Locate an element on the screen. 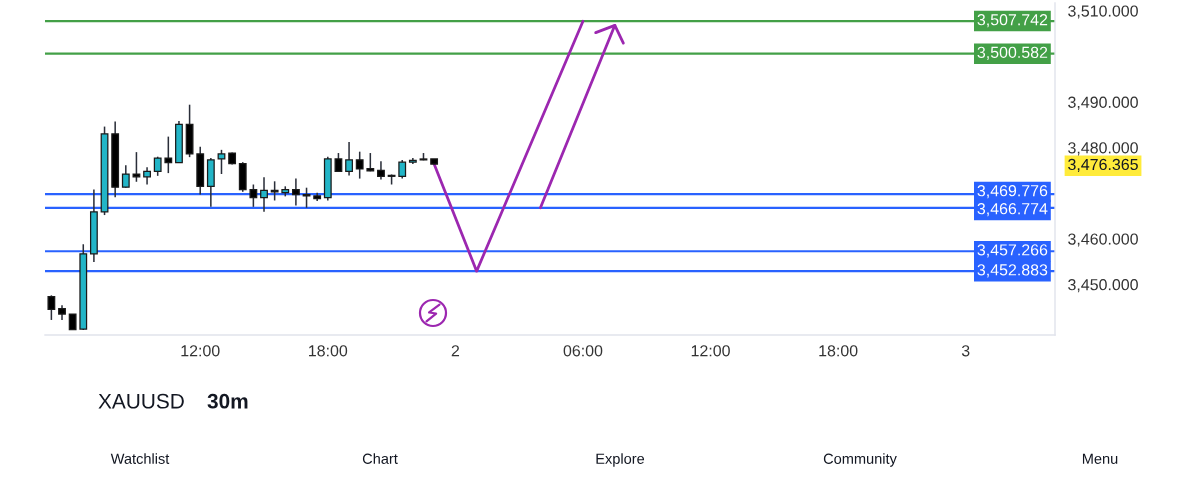  x-tick-label: 06:00 is located at coordinates (583, 351).